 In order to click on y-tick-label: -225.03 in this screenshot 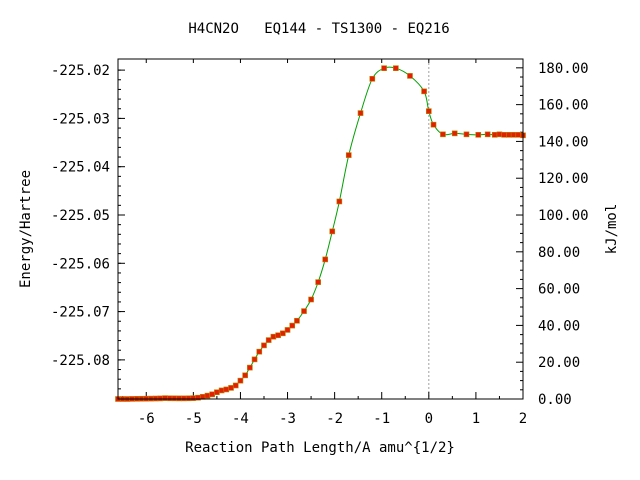, I will do `click(80, 119)`.